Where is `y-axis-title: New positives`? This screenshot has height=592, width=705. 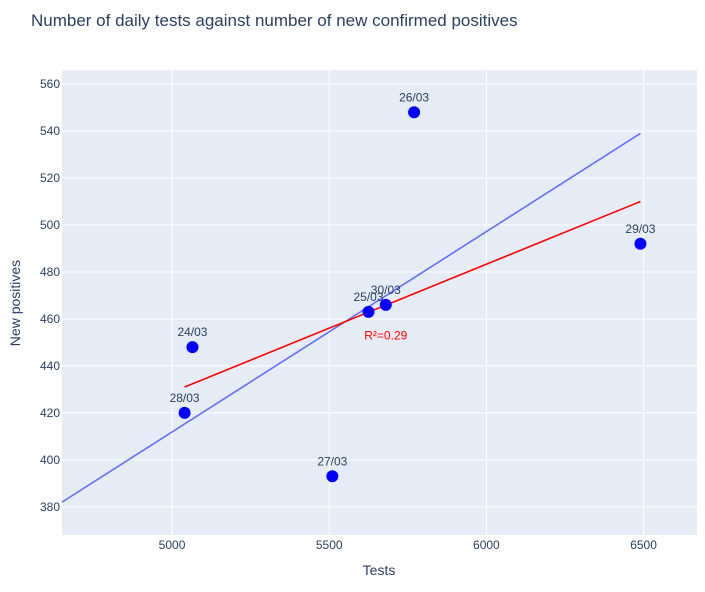
y-axis-title: New positives is located at coordinates (15, 303).